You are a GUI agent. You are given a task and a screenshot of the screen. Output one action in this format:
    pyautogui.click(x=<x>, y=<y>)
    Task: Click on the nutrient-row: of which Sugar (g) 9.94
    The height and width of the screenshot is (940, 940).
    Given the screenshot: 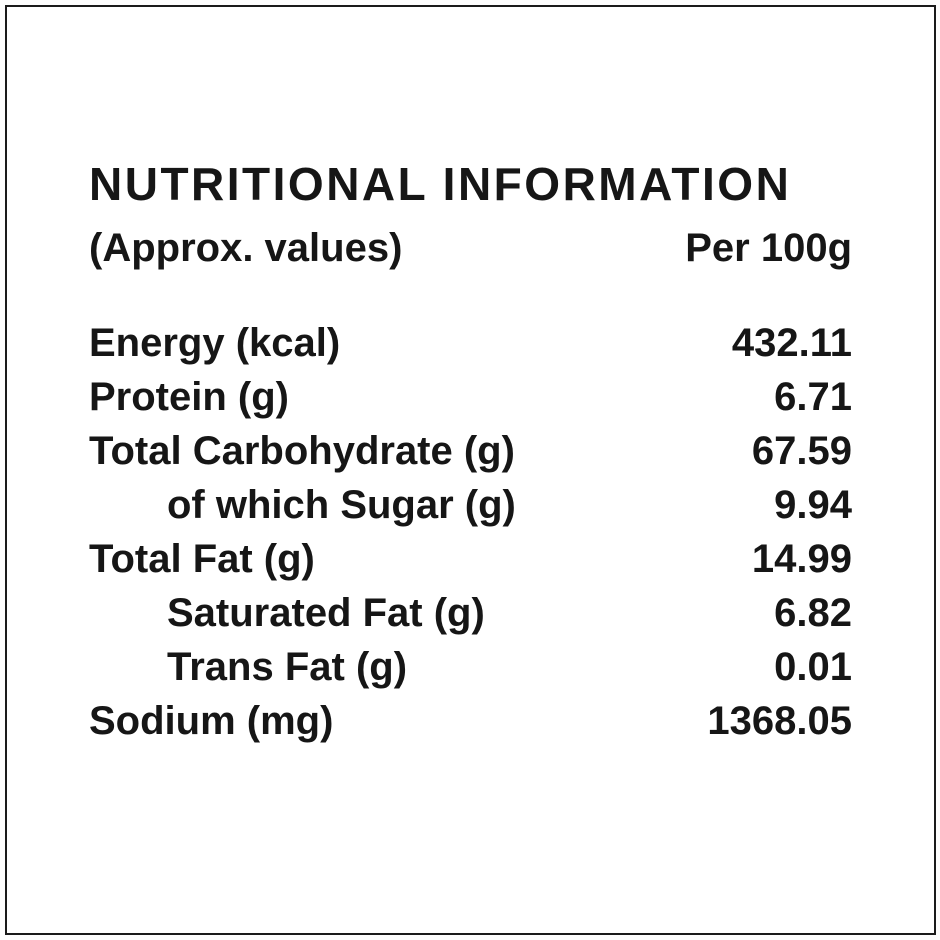 What is the action you would take?
    pyautogui.click(x=470, y=505)
    